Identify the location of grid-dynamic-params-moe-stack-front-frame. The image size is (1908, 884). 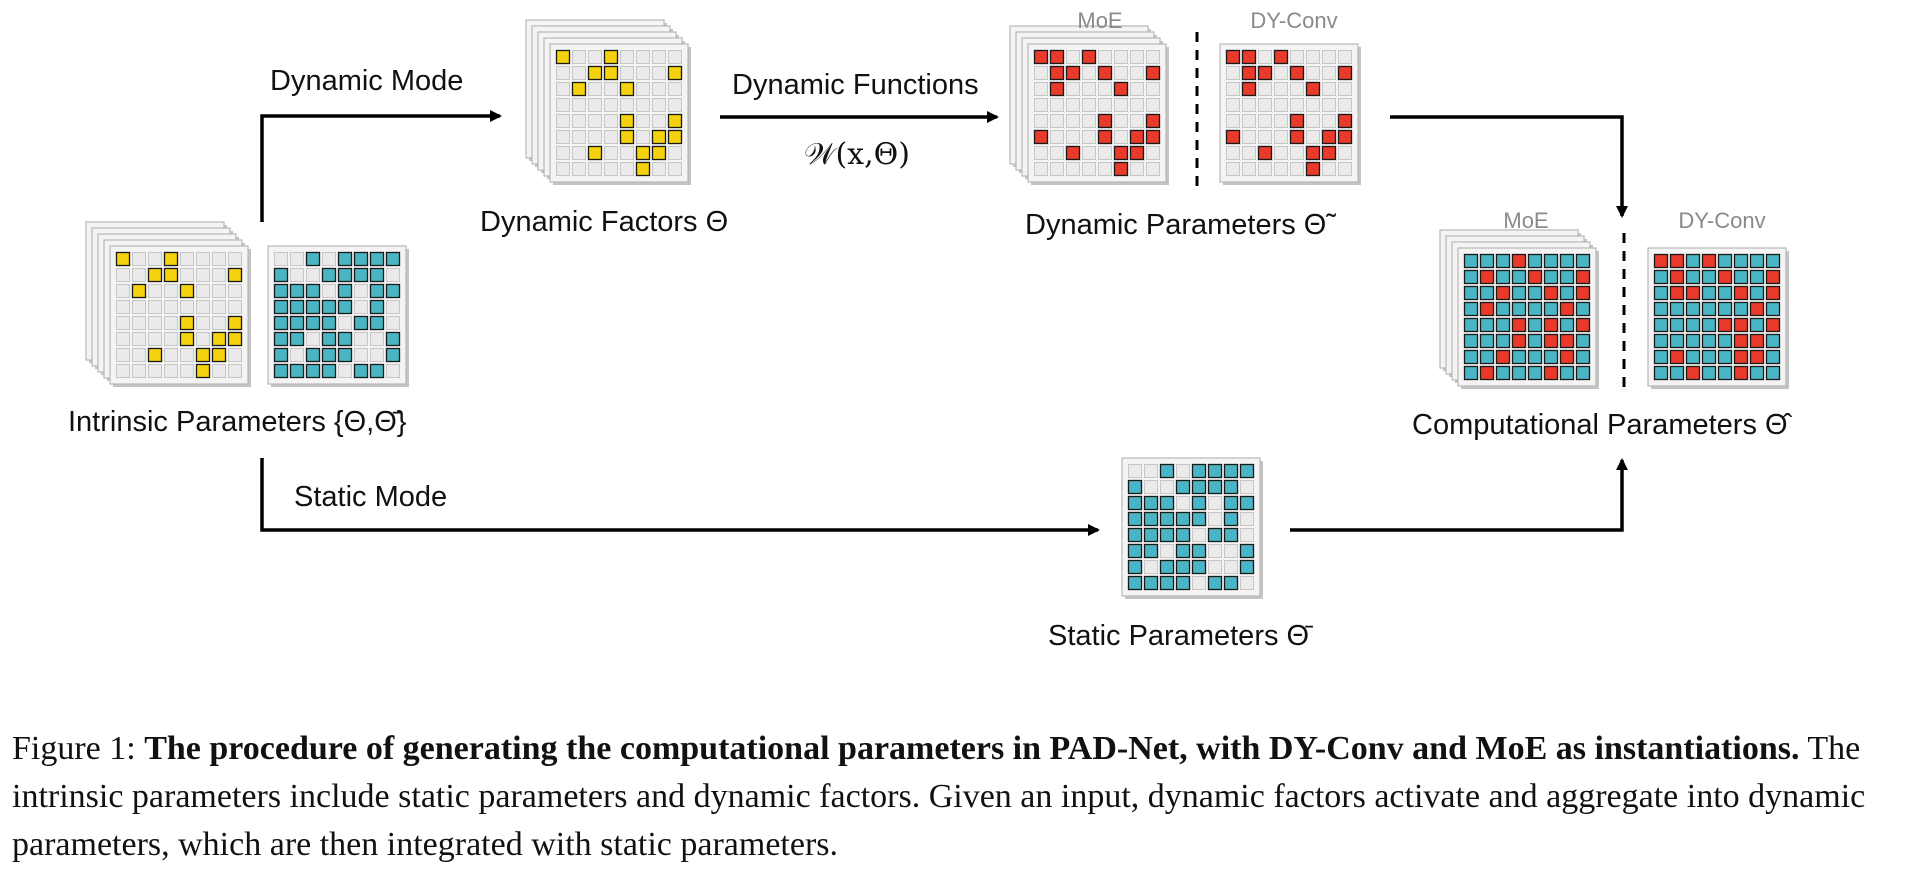
(1097, 113).